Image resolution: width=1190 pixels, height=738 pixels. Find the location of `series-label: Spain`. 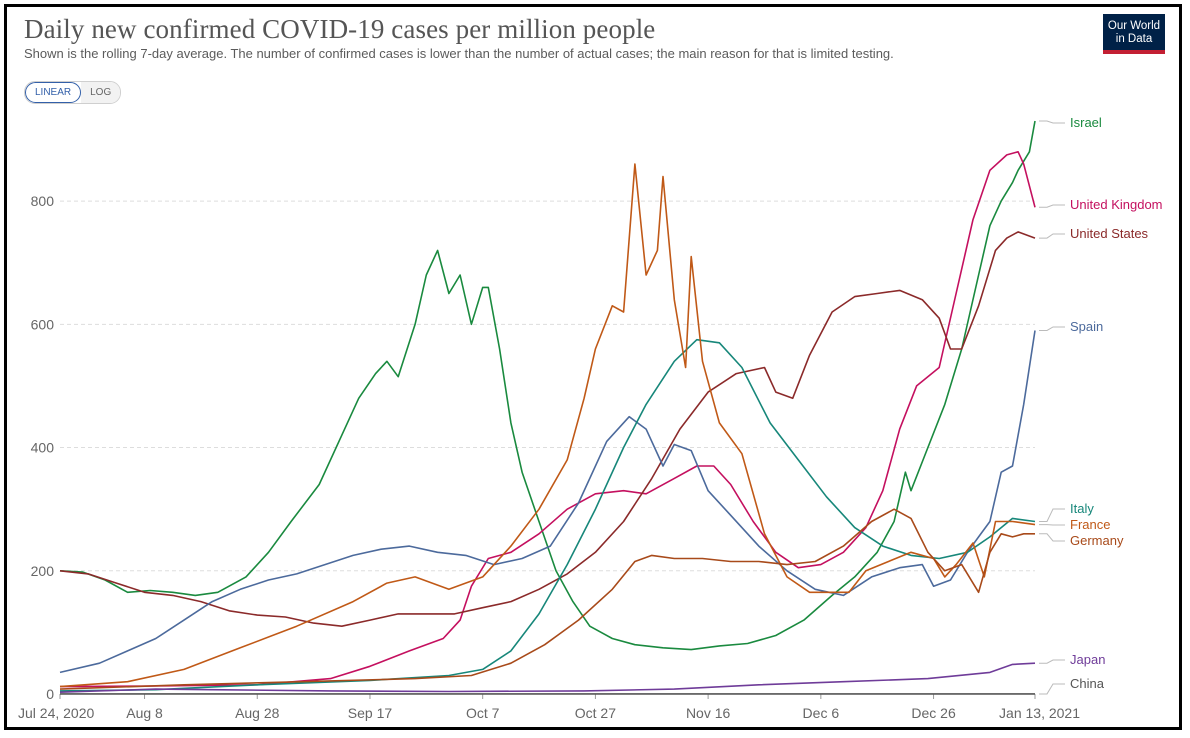

series-label: Spain is located at coordinates (1086, 326).